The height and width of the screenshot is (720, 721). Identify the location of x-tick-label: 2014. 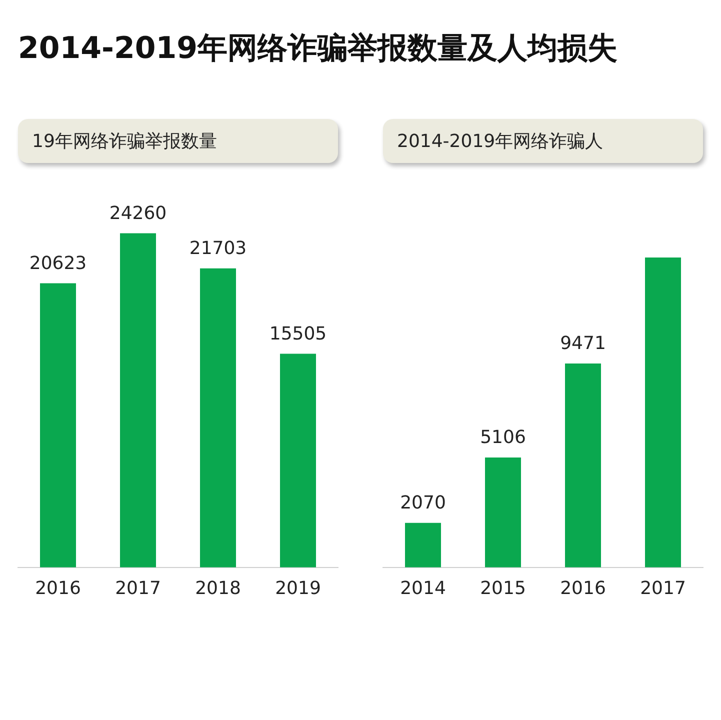
(423, 588).